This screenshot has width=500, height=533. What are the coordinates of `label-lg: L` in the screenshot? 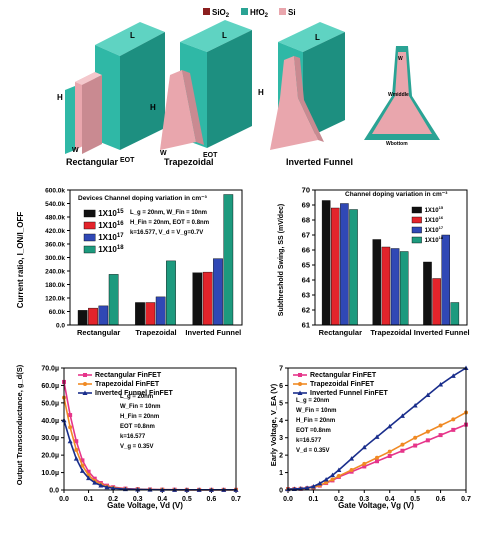 It's located at (317, 37).